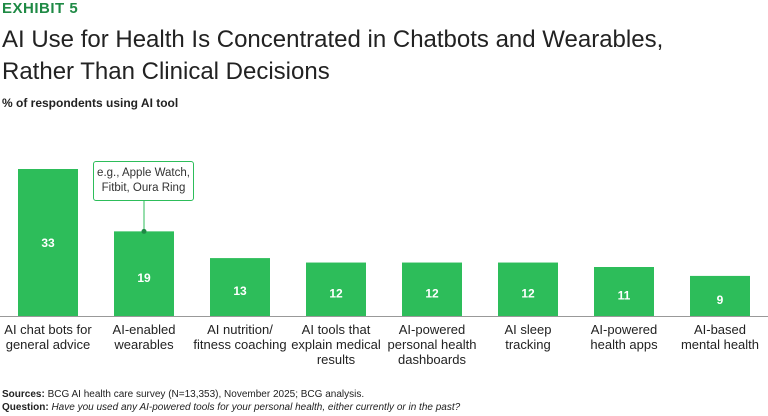 Image resolution: width=768 pixels, height=416 pixels. Describe the element at coordinates (528, 337) in the screenshot. I see `category-label: AI sleep tracking` at that location.